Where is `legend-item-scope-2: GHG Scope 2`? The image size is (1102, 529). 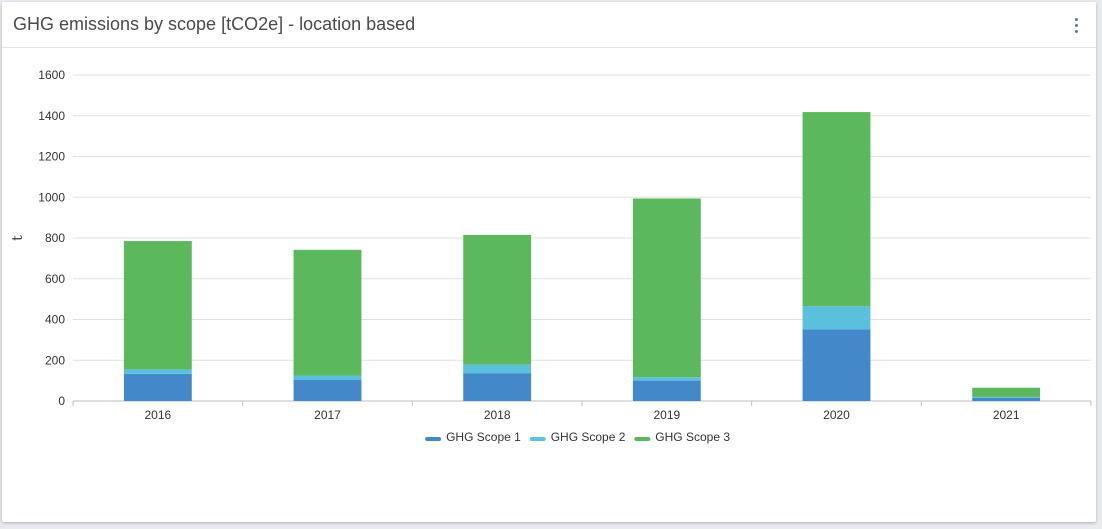 legend-item-scope-2: GHG Scope 2 is located at coordinates (577, 437).